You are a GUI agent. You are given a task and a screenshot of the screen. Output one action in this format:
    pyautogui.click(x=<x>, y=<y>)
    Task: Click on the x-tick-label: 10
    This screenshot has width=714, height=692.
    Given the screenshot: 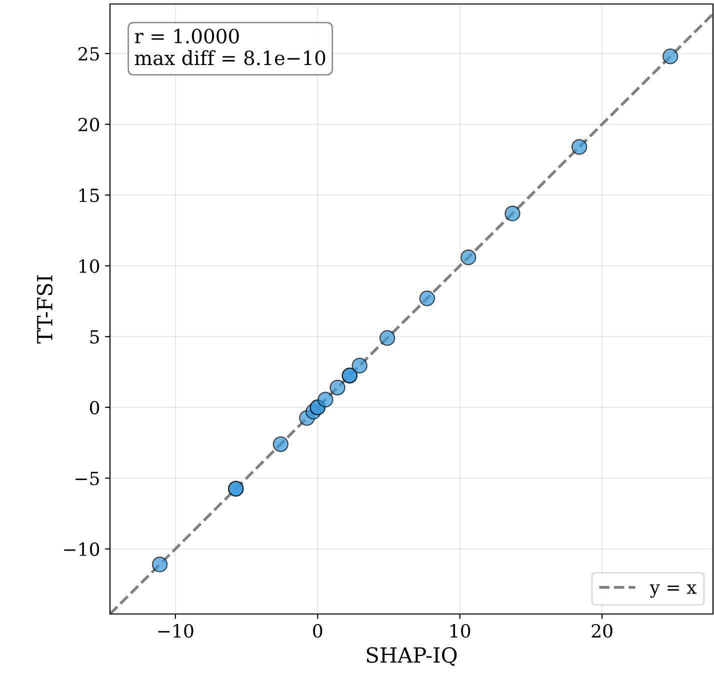 What is the action you would take?
    pyautogui.click(x=460, y=631)
    